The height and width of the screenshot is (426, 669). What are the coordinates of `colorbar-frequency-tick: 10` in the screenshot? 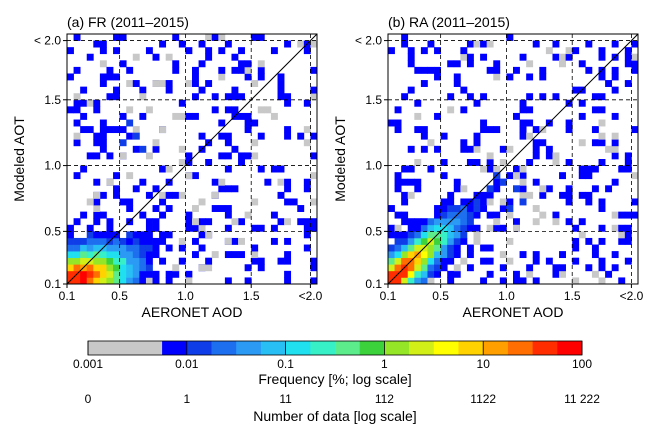 It's located at (484, 364).